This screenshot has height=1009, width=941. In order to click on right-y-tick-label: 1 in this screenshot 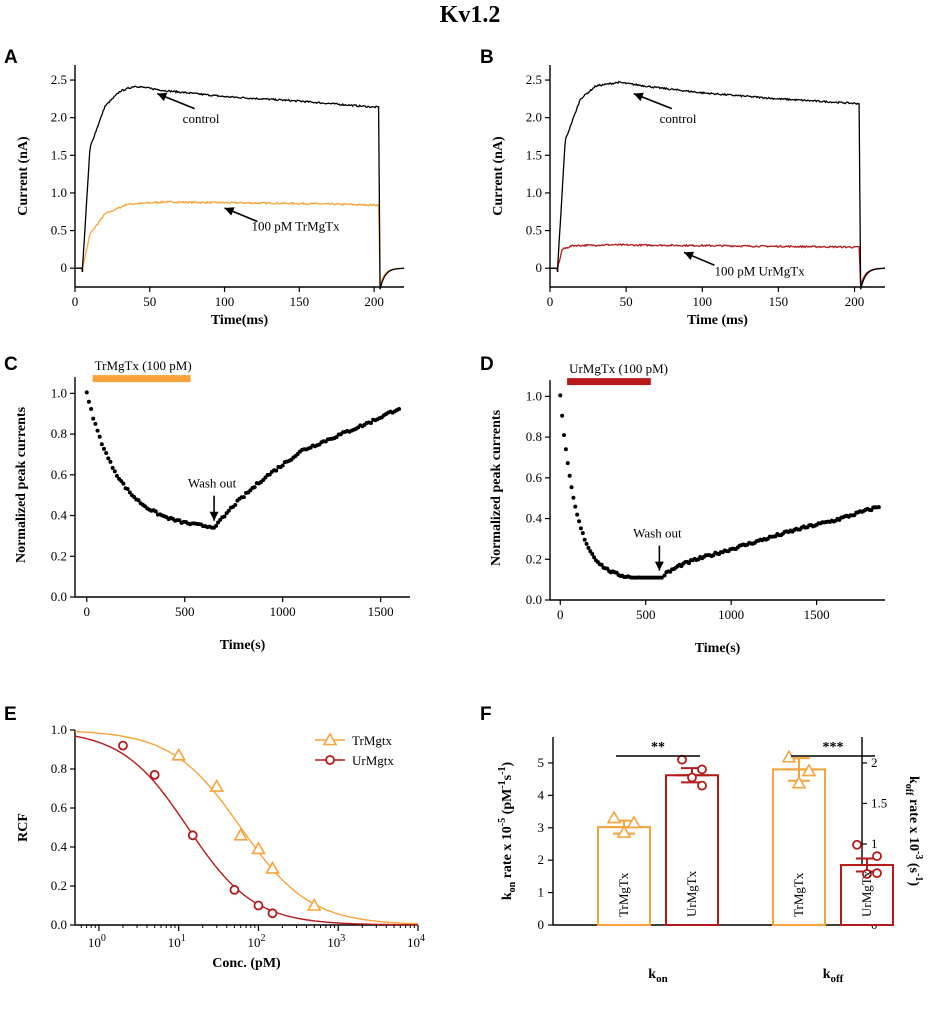, I will do `click(874, 843)`.